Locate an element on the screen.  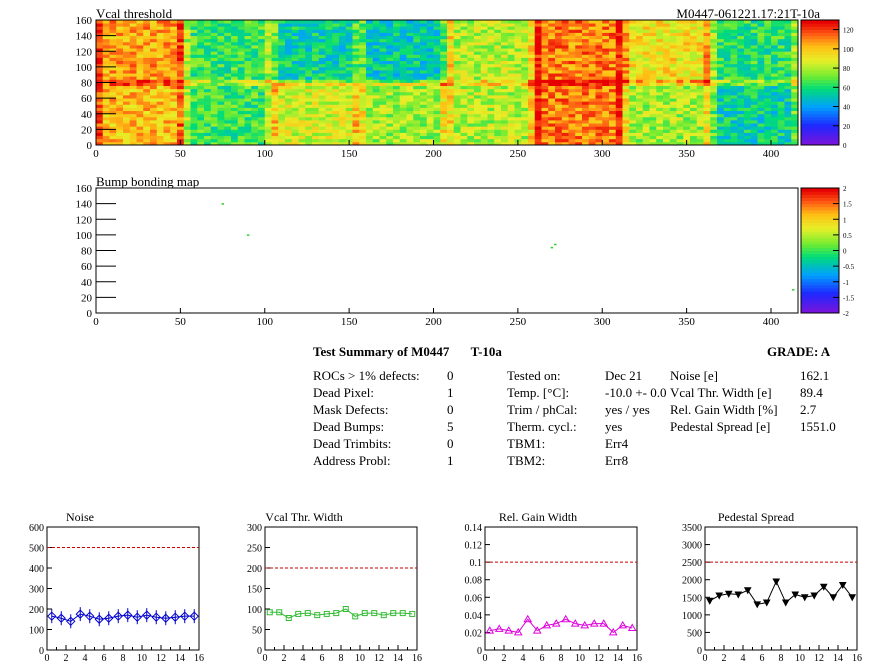
colorbar-segment is located at coordinates (820, 31).